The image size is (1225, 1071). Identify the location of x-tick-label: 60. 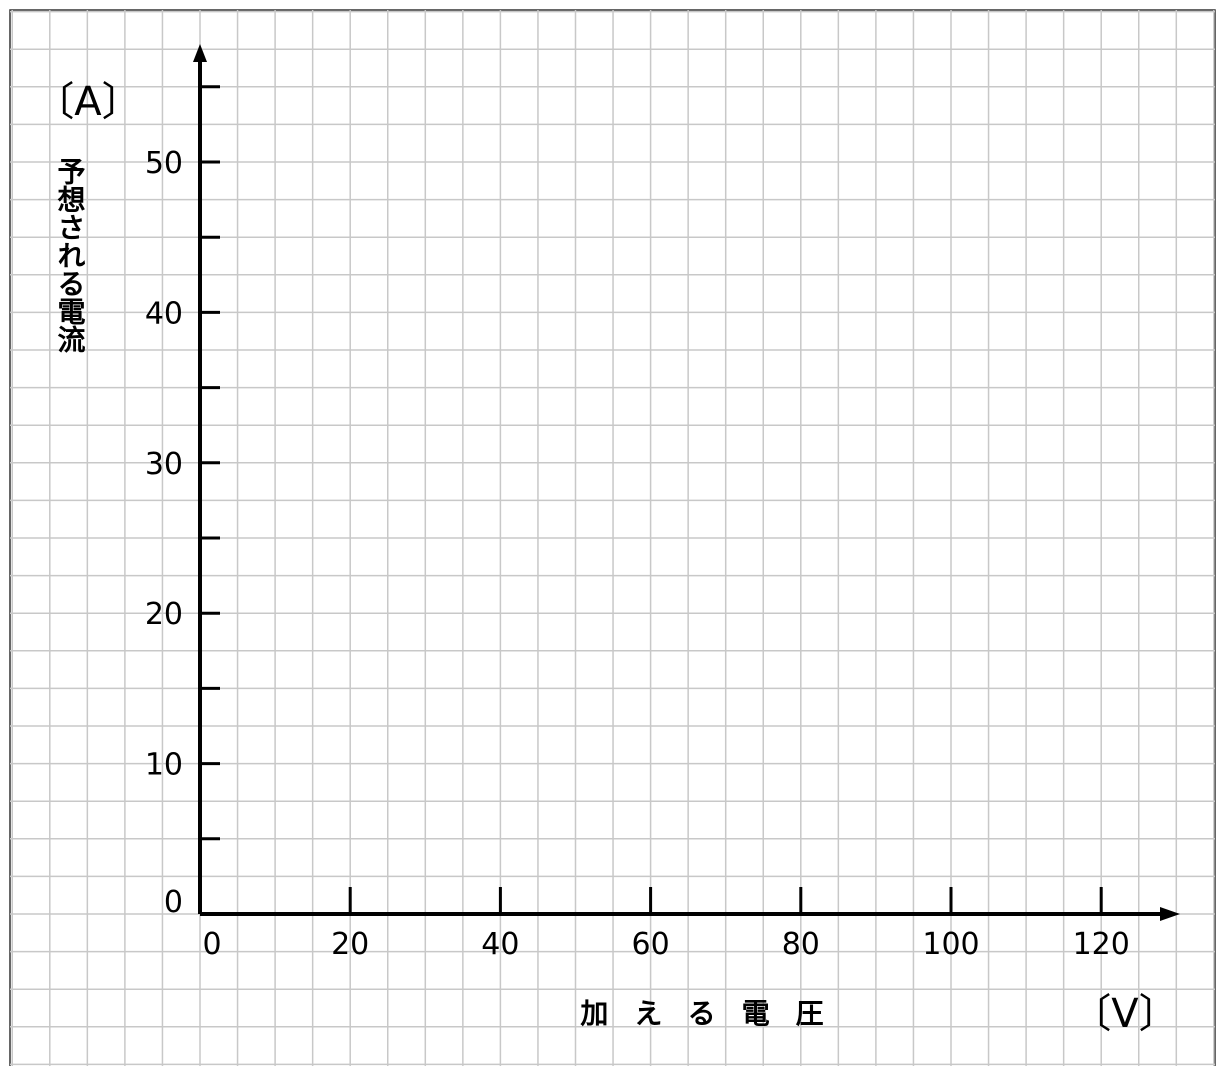
(651, 944).